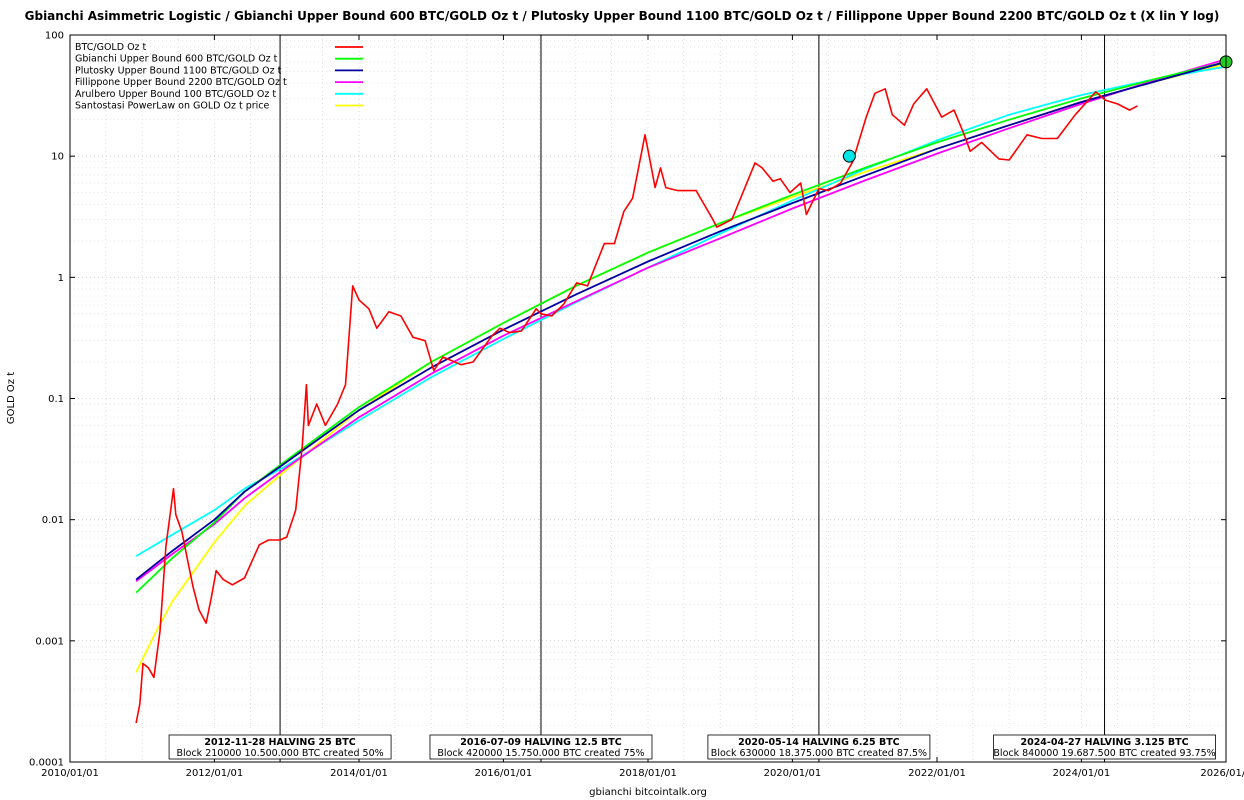 The width and height of the screenshot is (1244, 800). Describe the element at coordinates (215, 773) in the screenshot. I see `x-tick-label: 2012/01/01` at that location.